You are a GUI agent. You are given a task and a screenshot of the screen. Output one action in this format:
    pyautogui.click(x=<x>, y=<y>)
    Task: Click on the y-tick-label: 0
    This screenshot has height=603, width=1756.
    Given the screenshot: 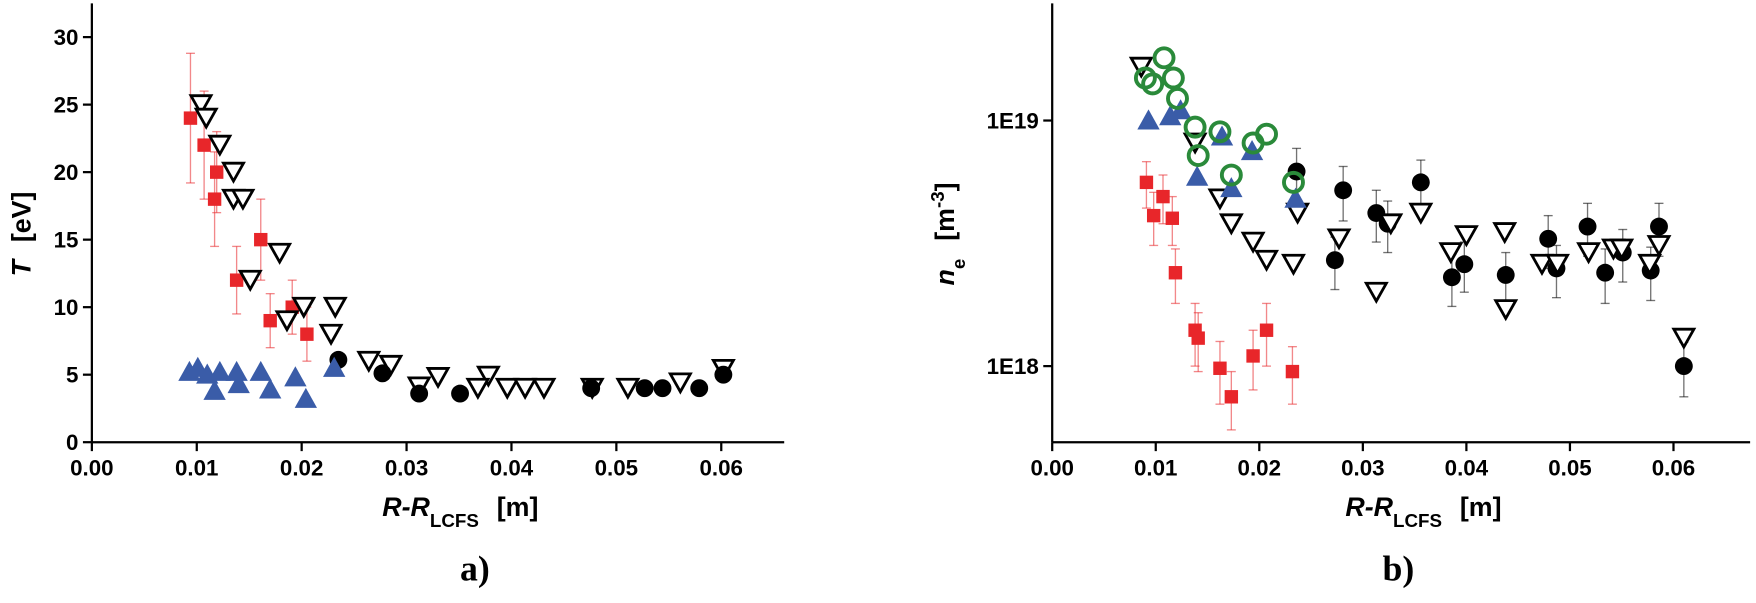 What is the action you would take?
    pyautogui.click(x=72, y=442)
    